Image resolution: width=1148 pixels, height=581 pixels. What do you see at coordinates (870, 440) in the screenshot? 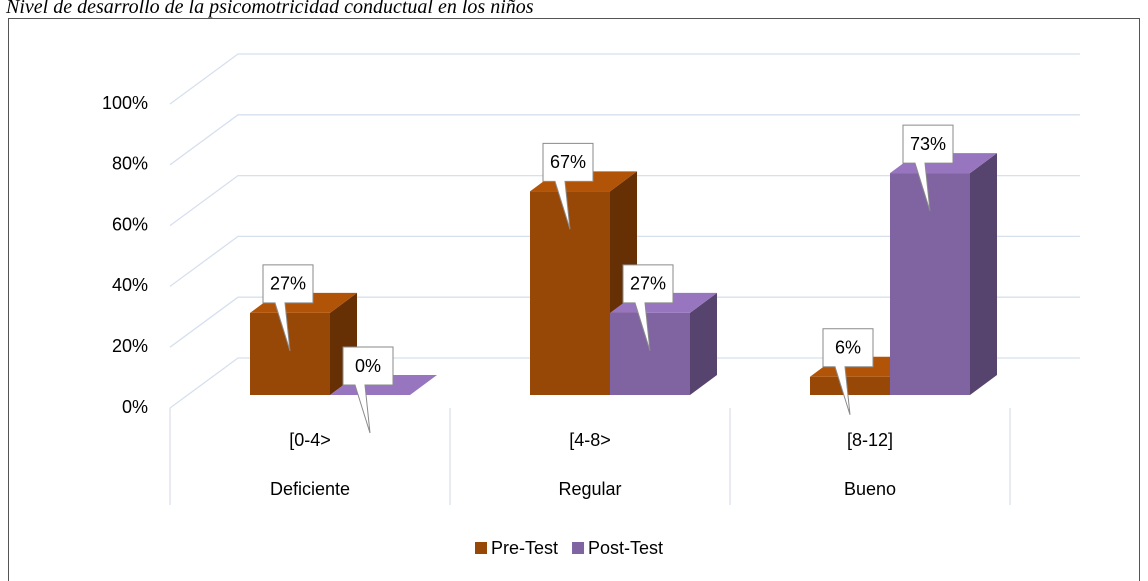
I see `x-tick-label: [8-12]` at bounding box center [870, 440].